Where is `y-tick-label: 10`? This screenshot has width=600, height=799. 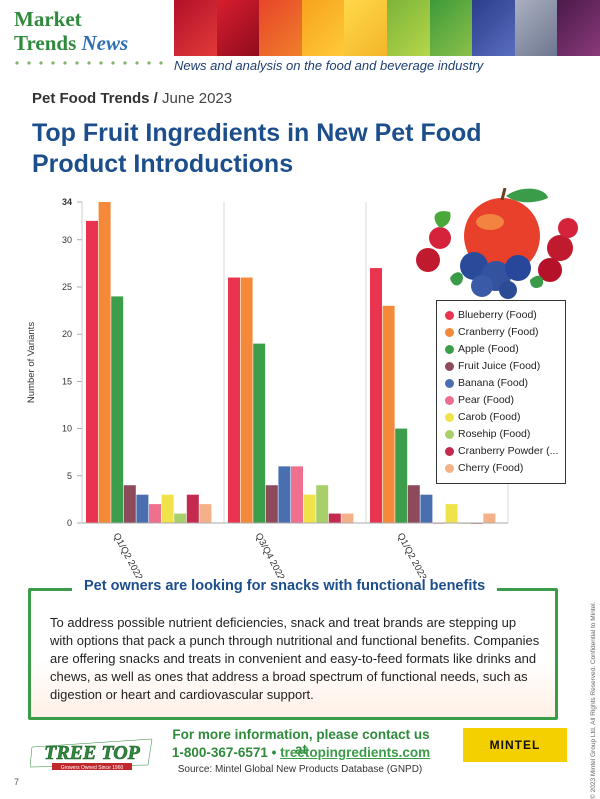 y-tick-label: 10 is located at coordinates (67, 429).